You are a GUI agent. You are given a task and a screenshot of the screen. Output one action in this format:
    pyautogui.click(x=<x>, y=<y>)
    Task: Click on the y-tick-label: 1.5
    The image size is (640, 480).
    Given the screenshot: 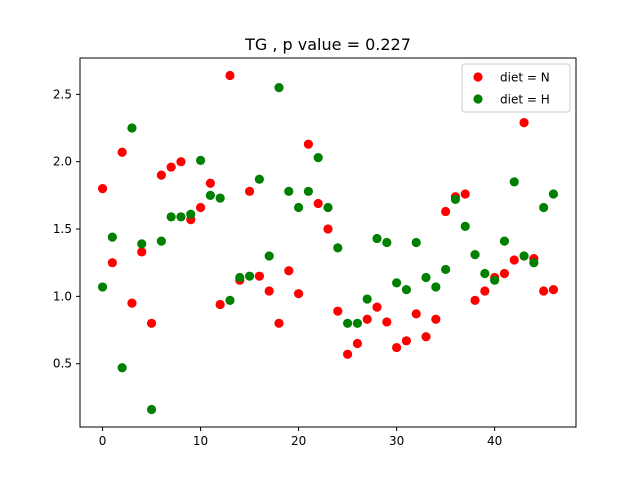 What is the action you would take?
    pyautogui.click(x=62, y=229)
    